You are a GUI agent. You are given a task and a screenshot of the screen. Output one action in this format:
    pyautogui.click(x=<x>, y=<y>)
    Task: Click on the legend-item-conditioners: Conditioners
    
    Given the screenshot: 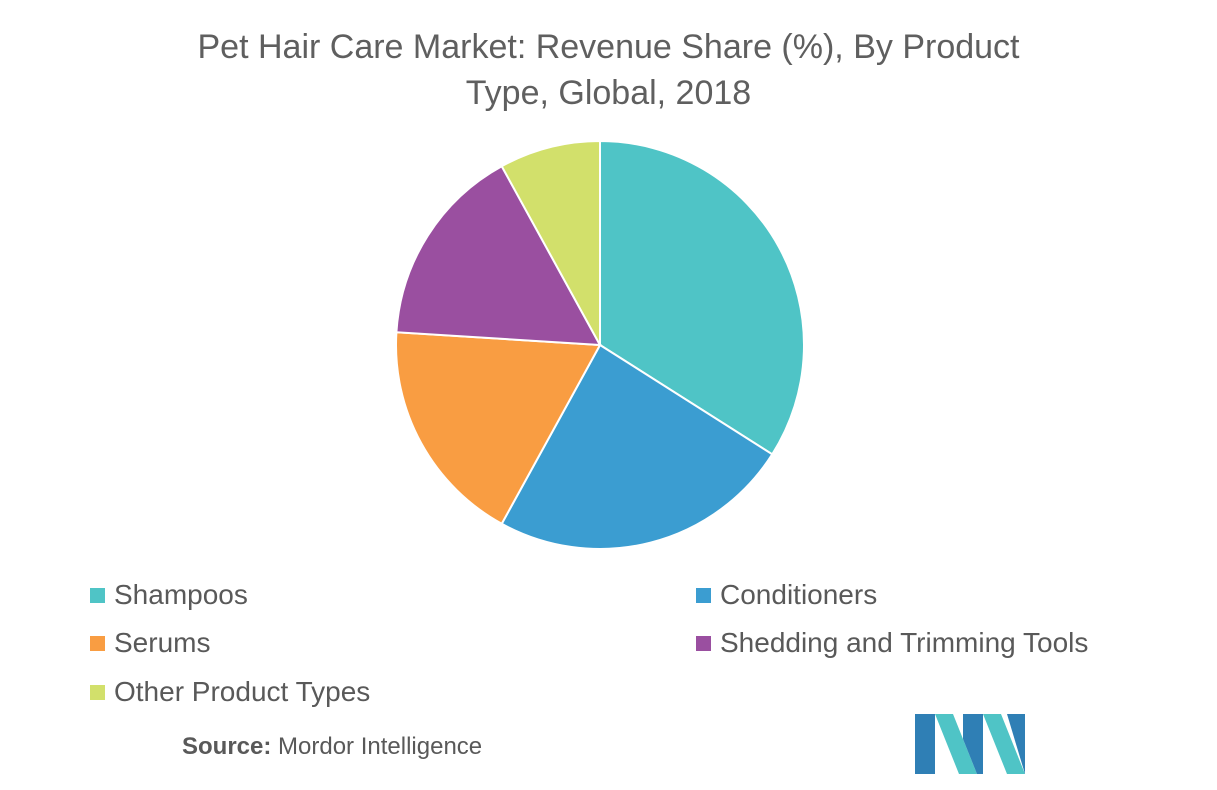 What is the action you would take?
    pyautogui.click(x=787, y=594)
    